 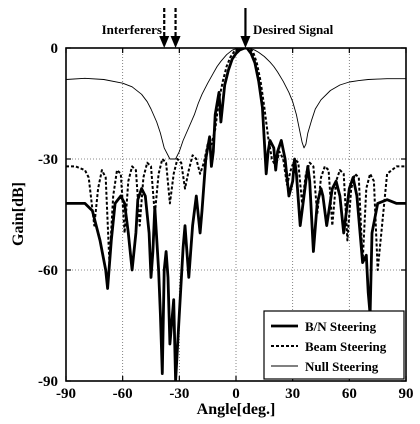 What do you see at coordinates (179, 394) in the screenshot?
I see `x-tick-label: -30` at bounding box center [179, 394].